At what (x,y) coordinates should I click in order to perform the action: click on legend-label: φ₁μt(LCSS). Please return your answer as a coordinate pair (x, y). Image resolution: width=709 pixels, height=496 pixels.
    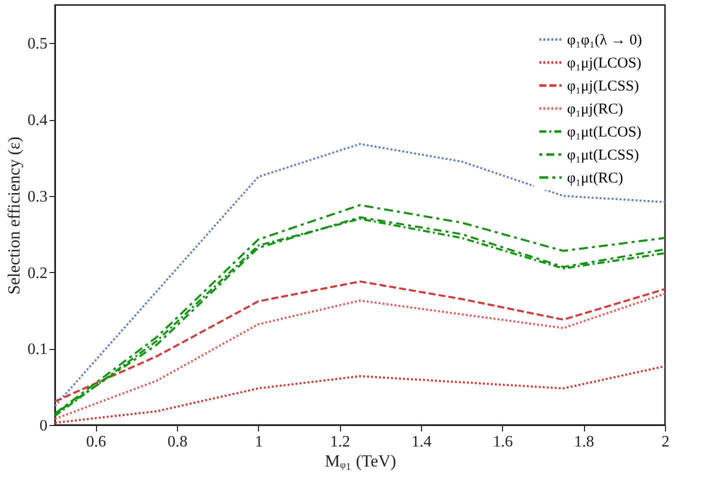
    Looking at the image, I should click on (603, 156).